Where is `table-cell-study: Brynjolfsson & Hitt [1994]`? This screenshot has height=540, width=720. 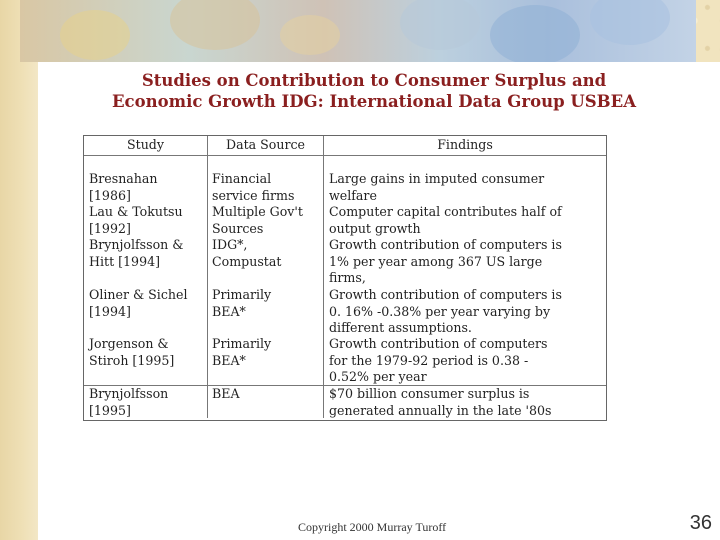
table-cell-study: Brynjolfsson & Hitt [1994] is located at coordinates (136, 253).